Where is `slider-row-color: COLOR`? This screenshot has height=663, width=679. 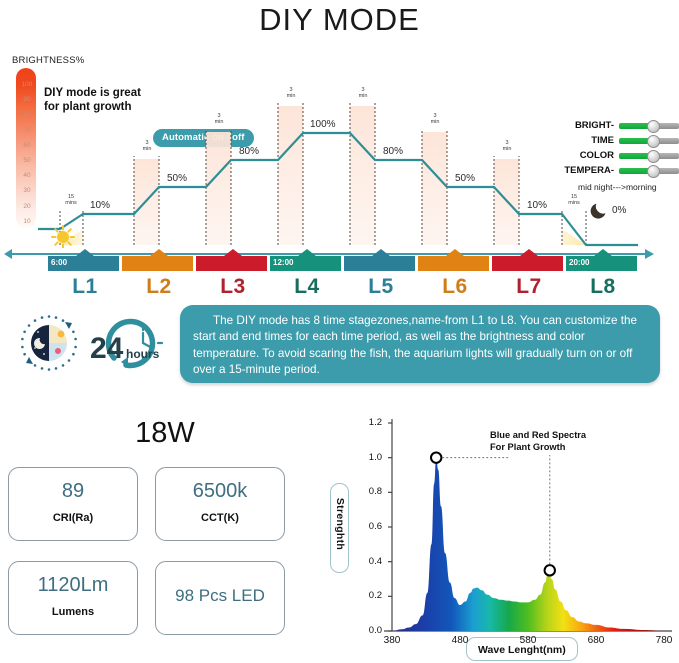
slider-row-color: COLOR is located at coordinates (592, 155).